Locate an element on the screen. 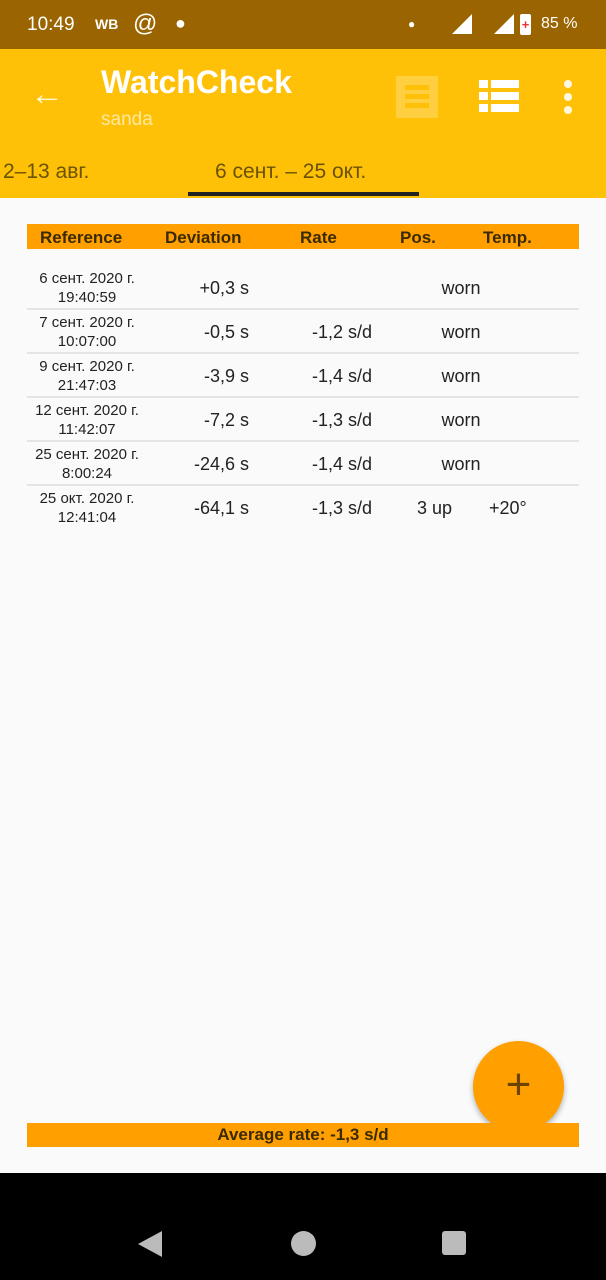  reference-date: 6 сент. 2020 г. is located at coordinates (87, 278).